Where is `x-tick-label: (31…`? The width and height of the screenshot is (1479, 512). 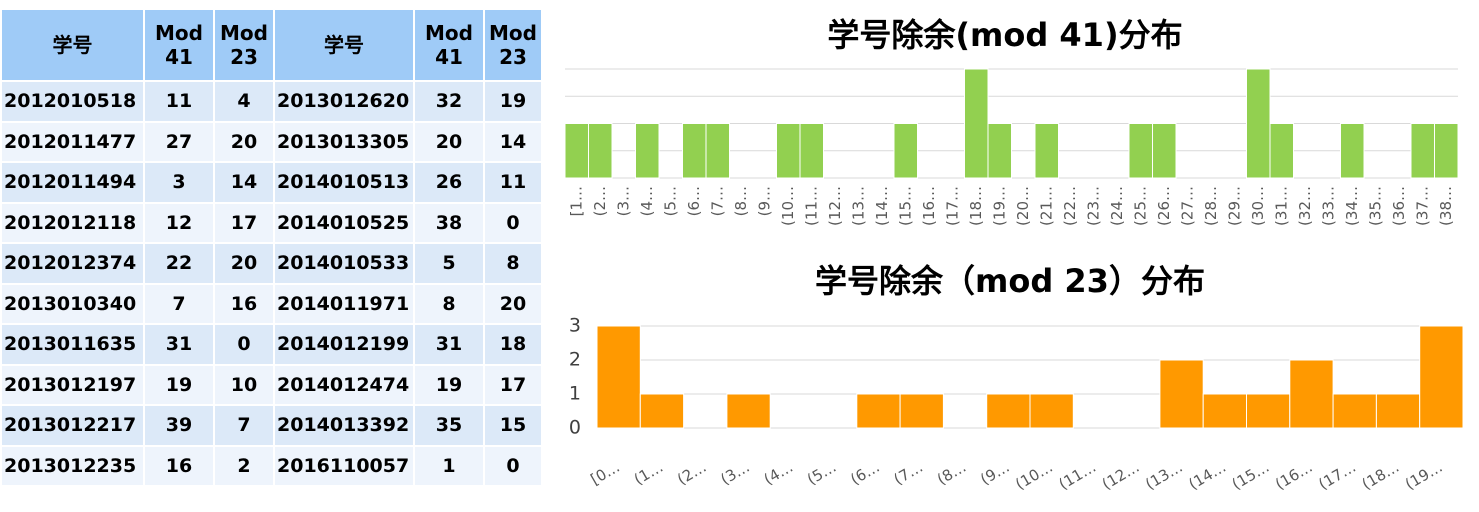 x-tick-label: (31… is located at coordinates (1281, 206).